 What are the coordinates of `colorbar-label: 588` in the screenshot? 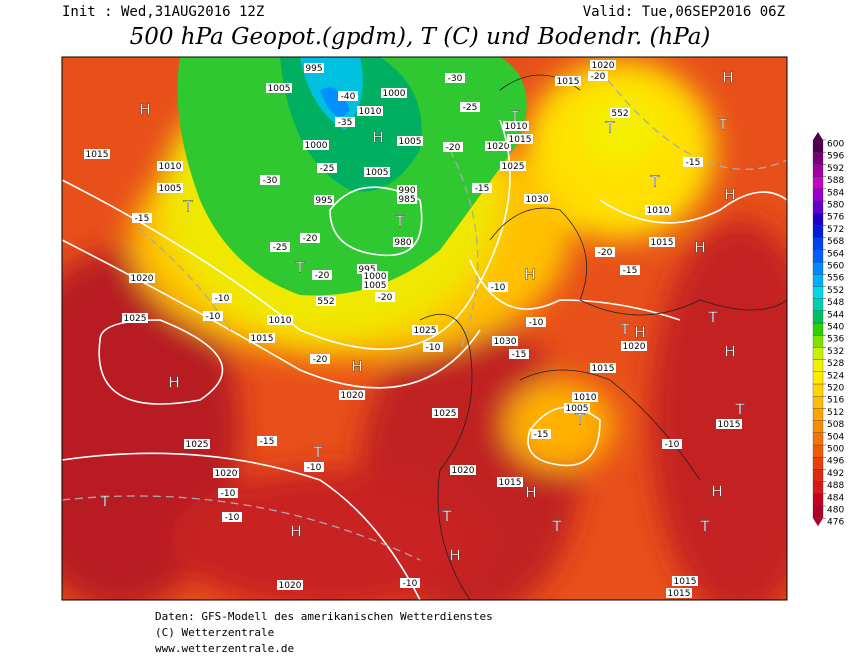 It's located at (835, 181).